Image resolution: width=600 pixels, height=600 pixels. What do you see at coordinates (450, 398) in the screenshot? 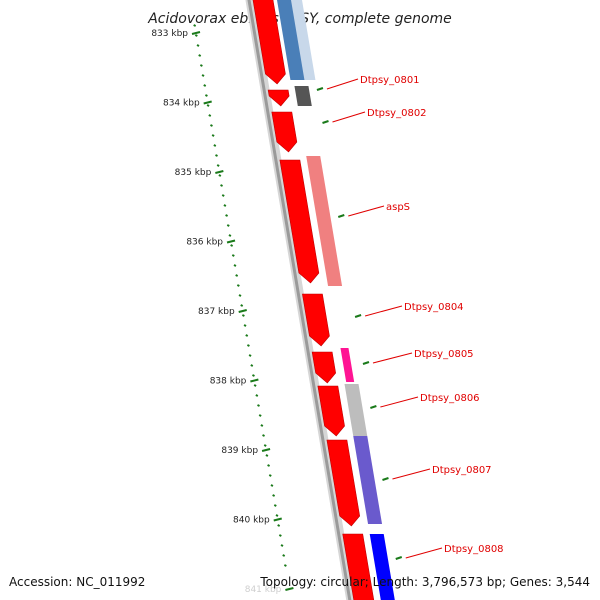
I see `gene-label: Dtpsy_0806` at bounding box center [450, 398].